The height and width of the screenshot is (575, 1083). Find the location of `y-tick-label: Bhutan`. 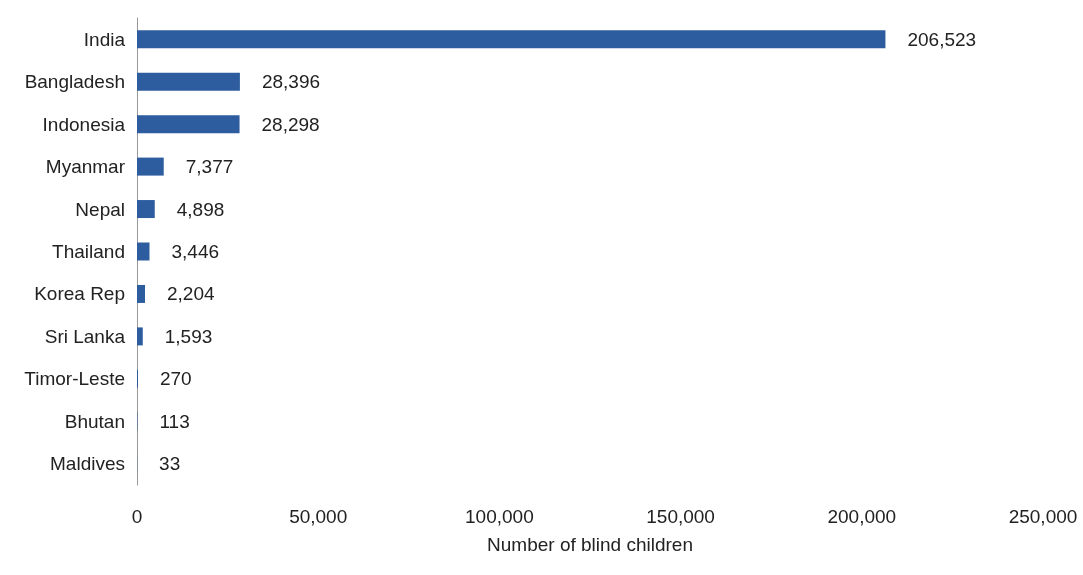

y-tick-label: Bhutan is located at coordinates (94, 421).